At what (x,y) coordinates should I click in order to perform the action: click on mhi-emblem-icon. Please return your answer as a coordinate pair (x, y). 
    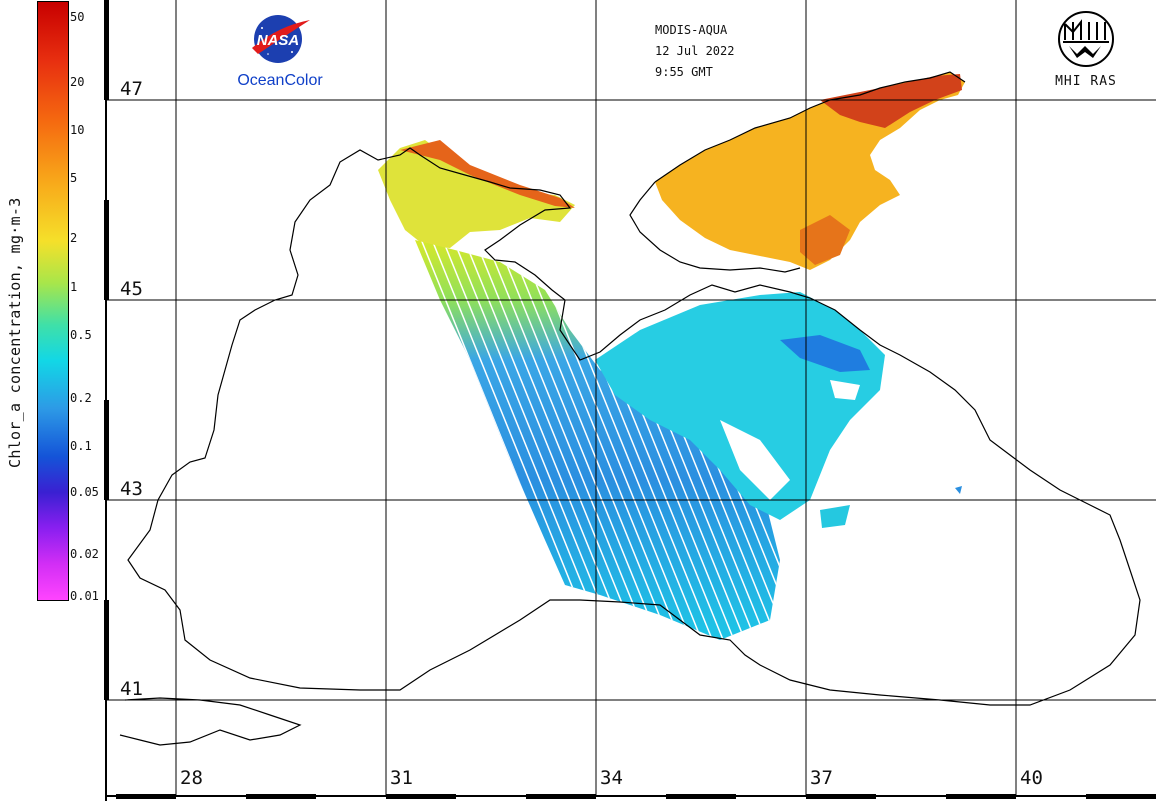
    Looking at the image, I should click on (1086, 39).